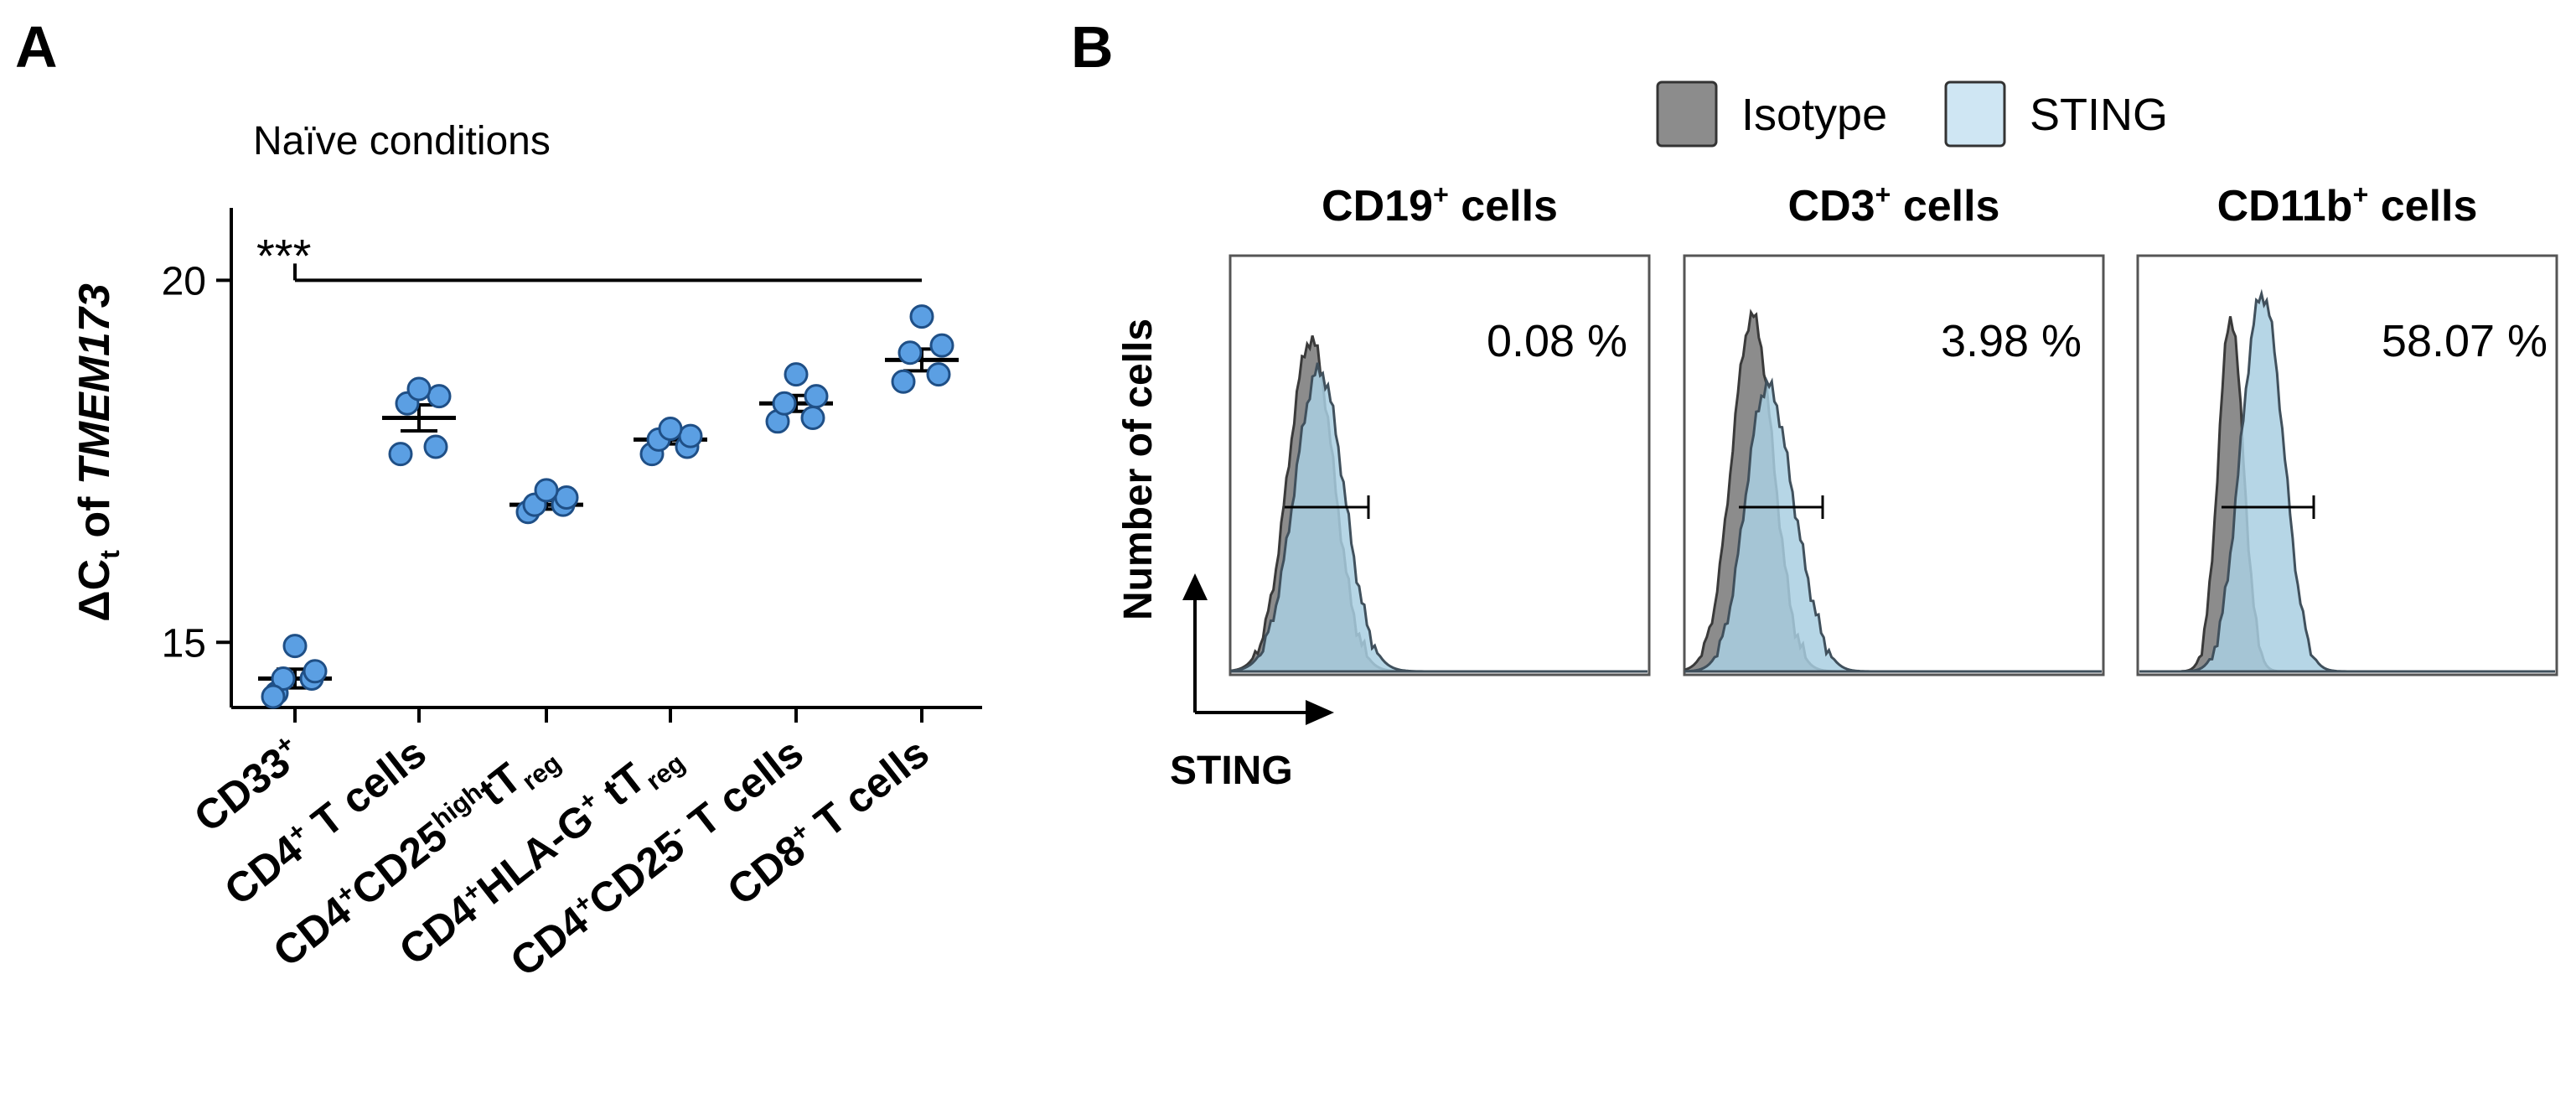 The image size is (2576, 1104). I want to click on data-points, so click(607, 506).